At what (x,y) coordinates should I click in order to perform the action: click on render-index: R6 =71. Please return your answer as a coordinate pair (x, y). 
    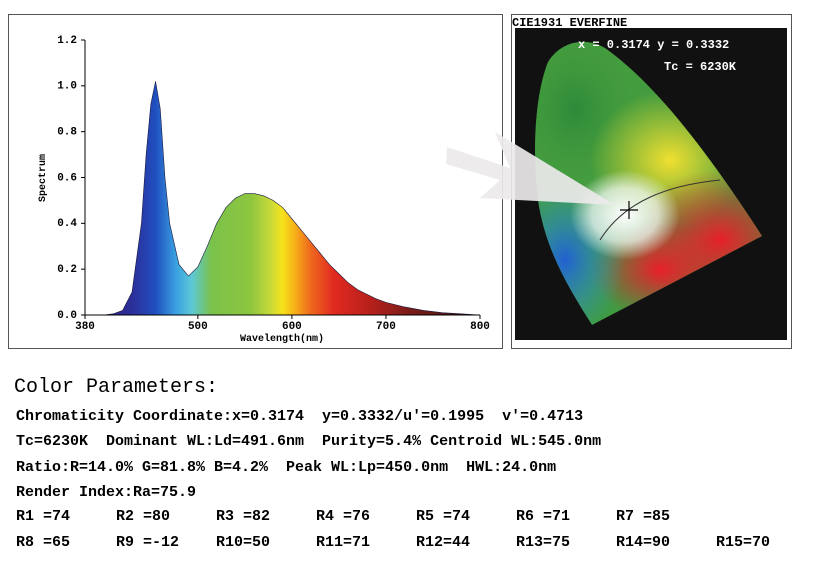
    Looking at the image, I should click on (543, 516).